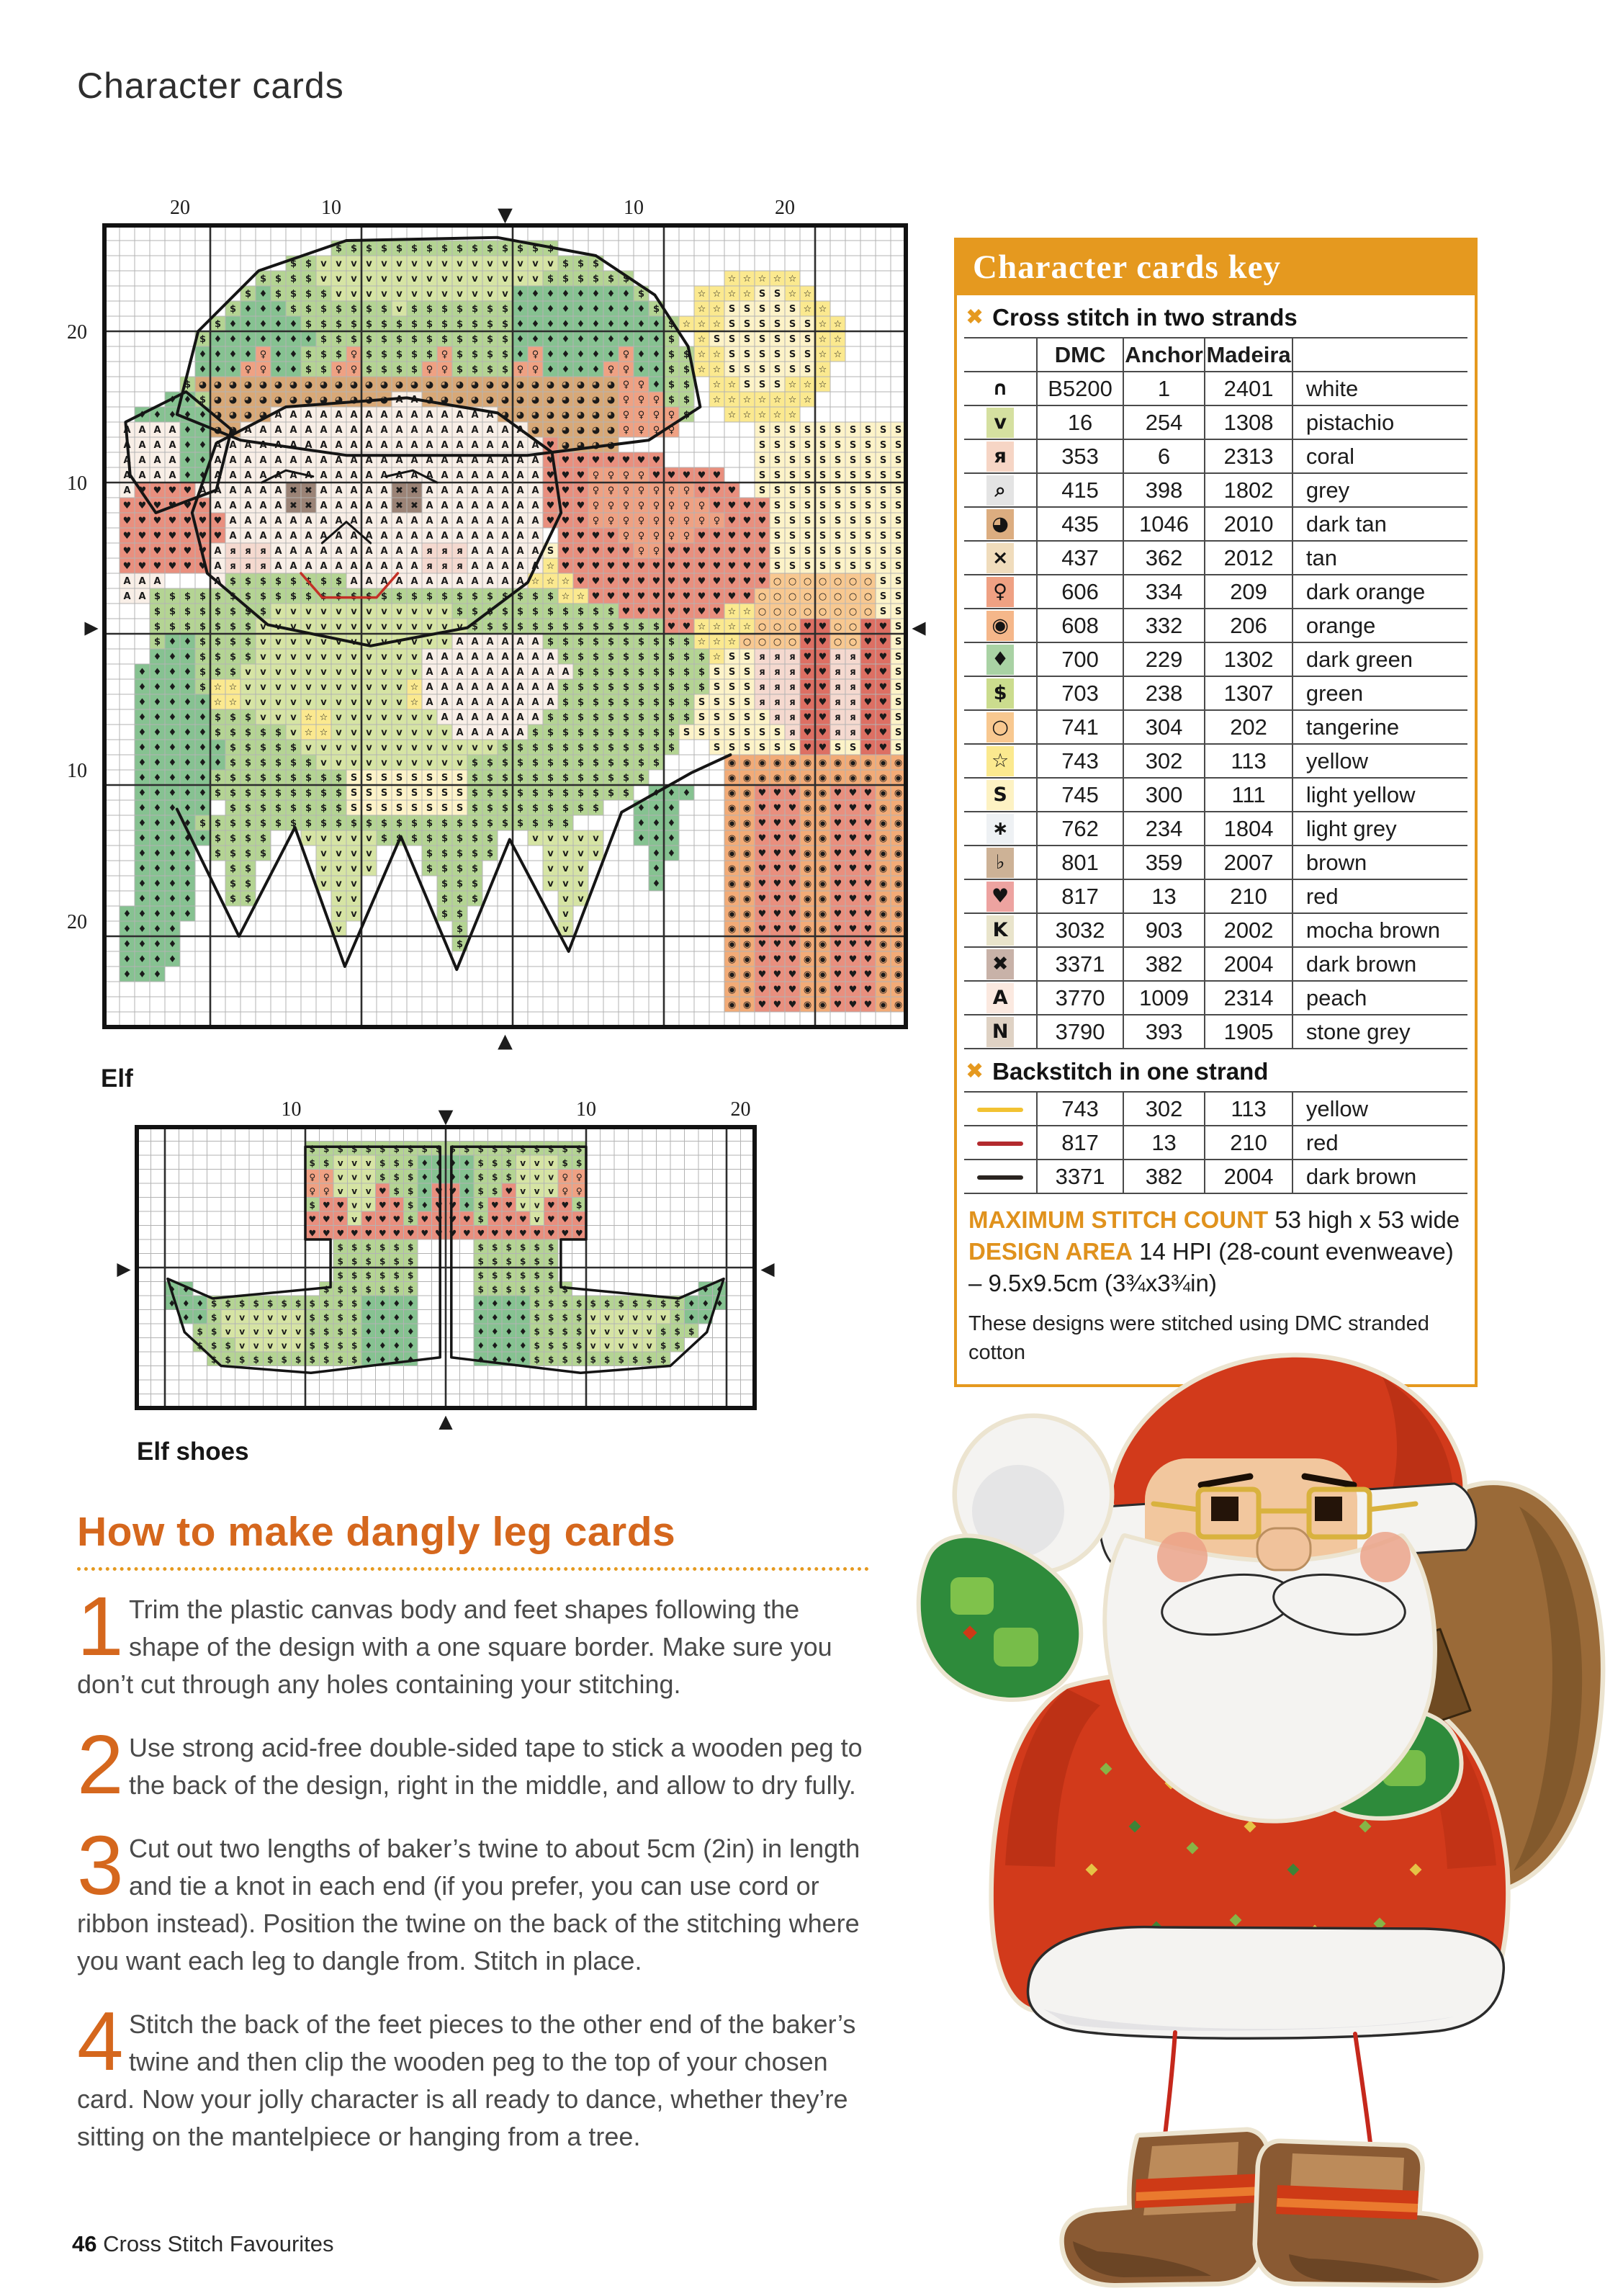  I want to click on key-row: K 3032 903 2002 mocha brown, so click(1215, 929).